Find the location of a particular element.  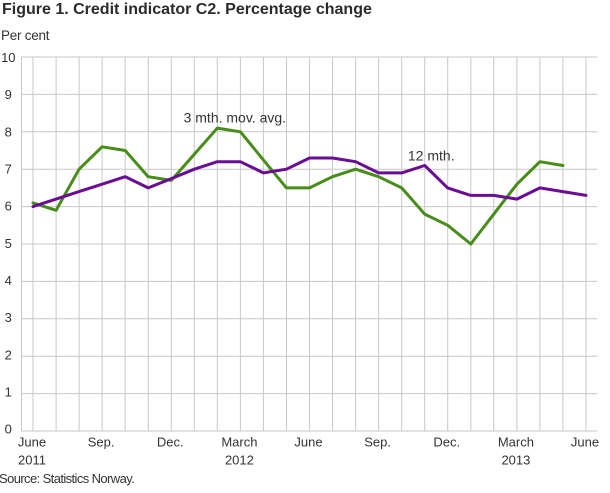

svg-text: 10 is located at coordinates (8, 57).